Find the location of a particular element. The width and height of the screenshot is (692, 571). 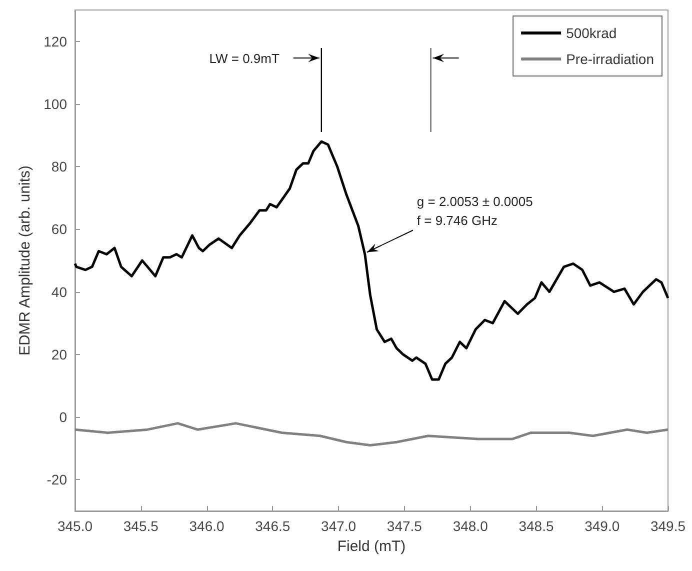

y-tick-label: -20 is located at coordinates (57, 480).